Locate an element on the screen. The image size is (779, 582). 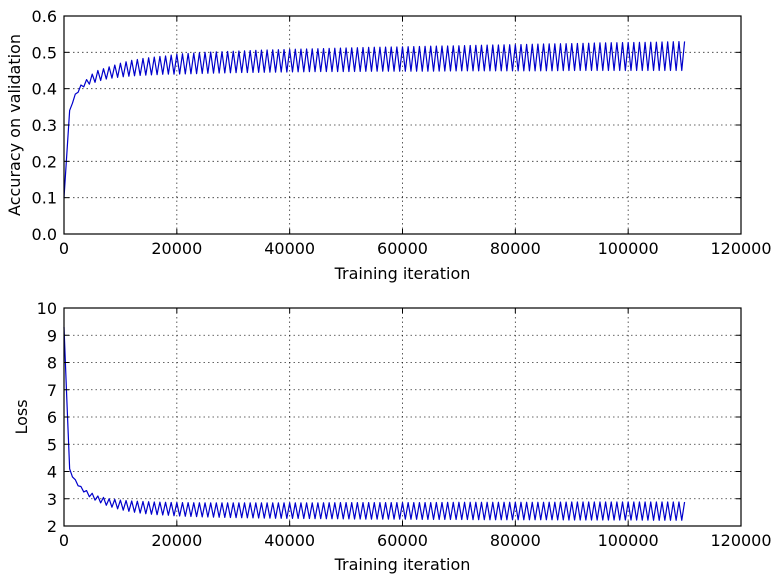
loss-y-tick-label: 7 is located at coordinates (52, 390).